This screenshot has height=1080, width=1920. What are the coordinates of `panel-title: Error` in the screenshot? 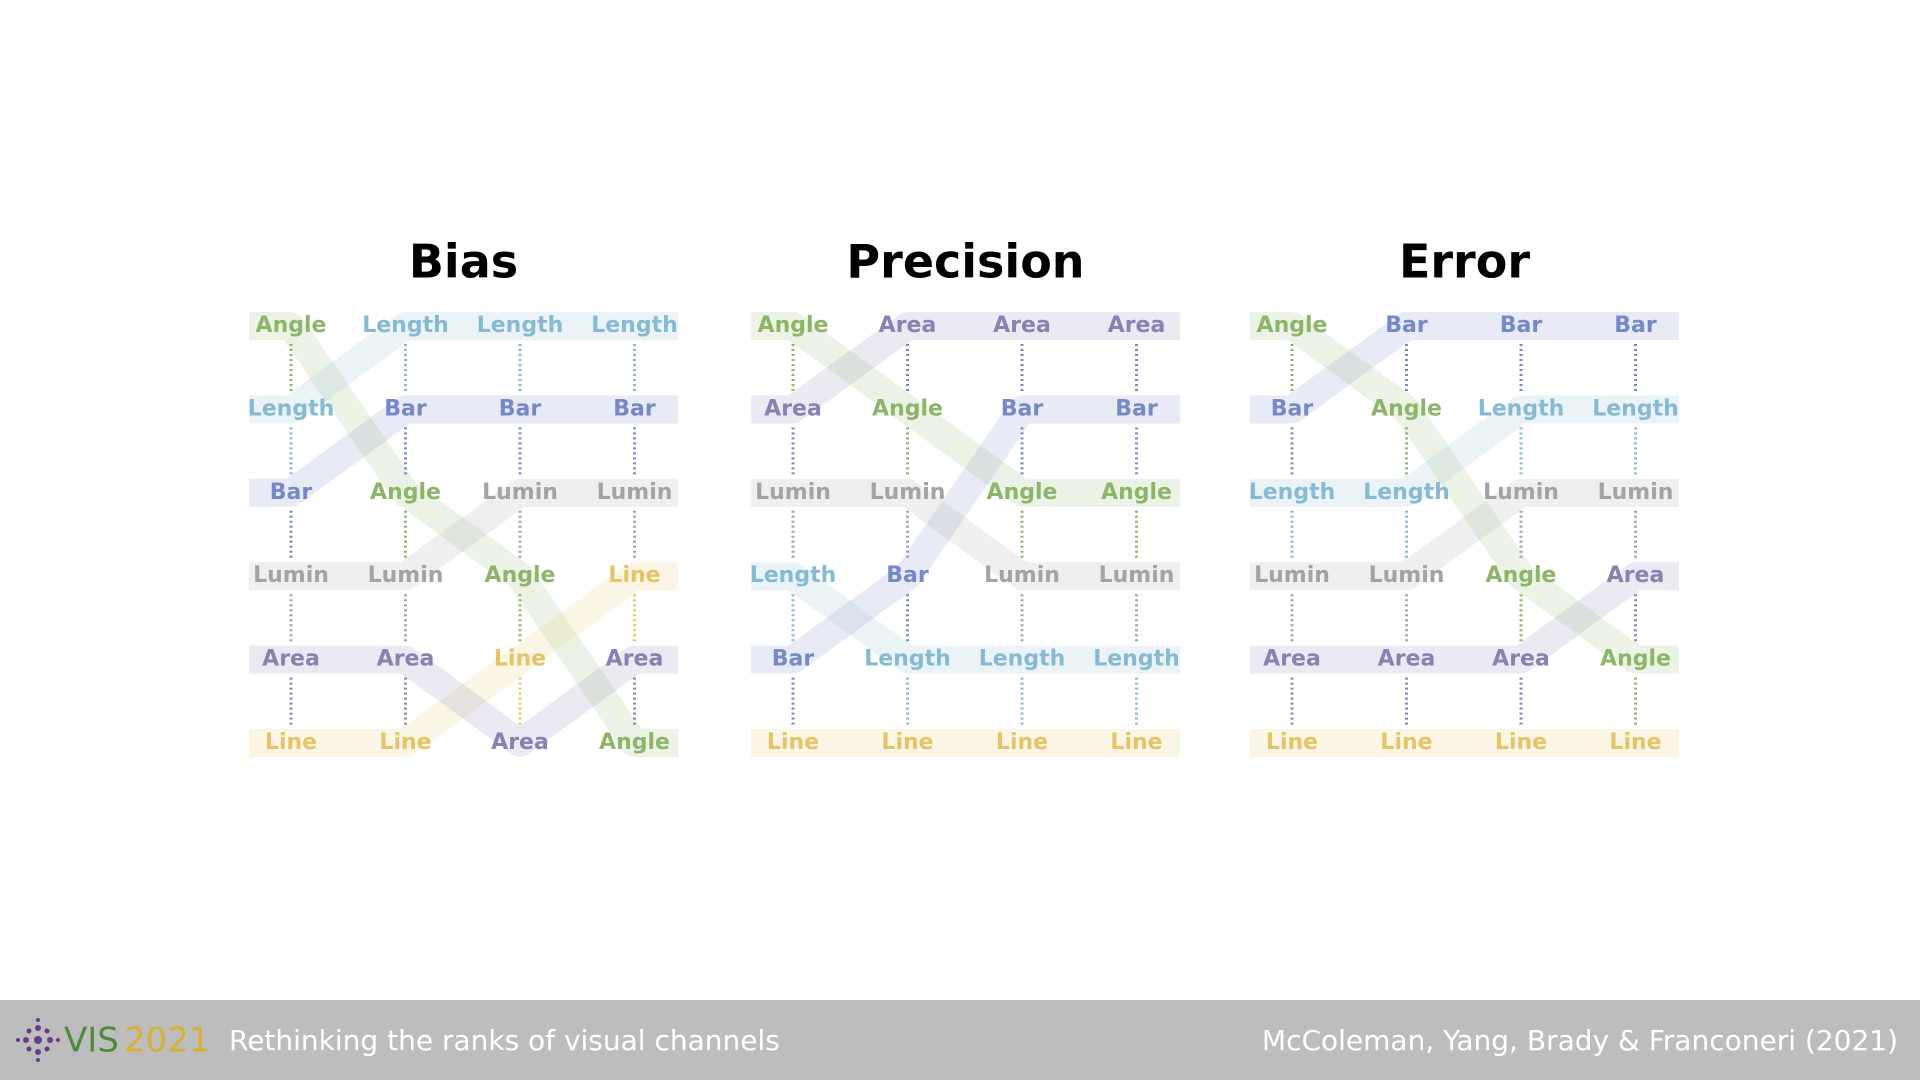 It's located at (1464, 262).